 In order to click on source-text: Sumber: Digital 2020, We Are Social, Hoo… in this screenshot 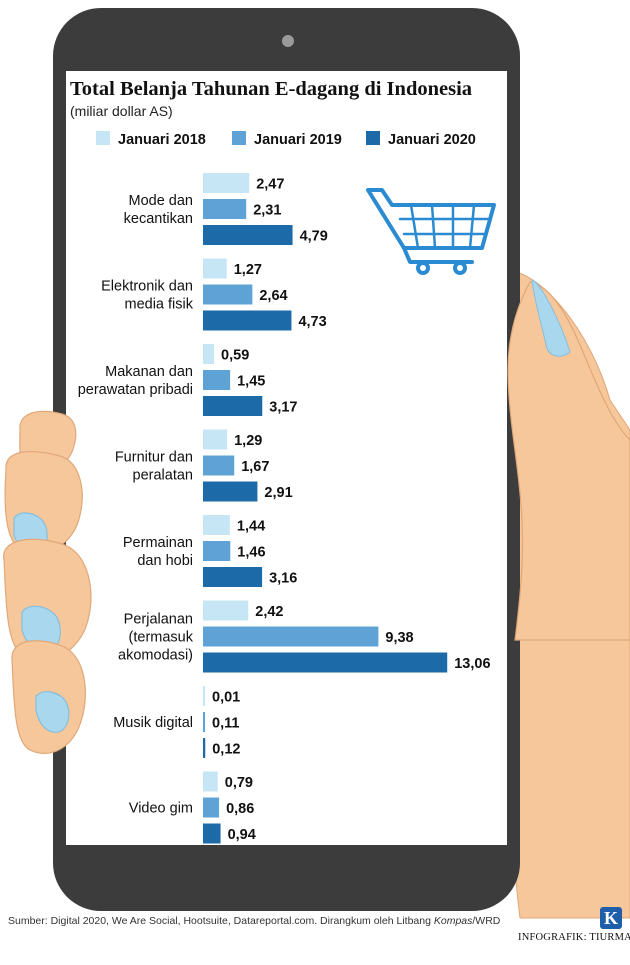, I will do `click(221, 921)`.